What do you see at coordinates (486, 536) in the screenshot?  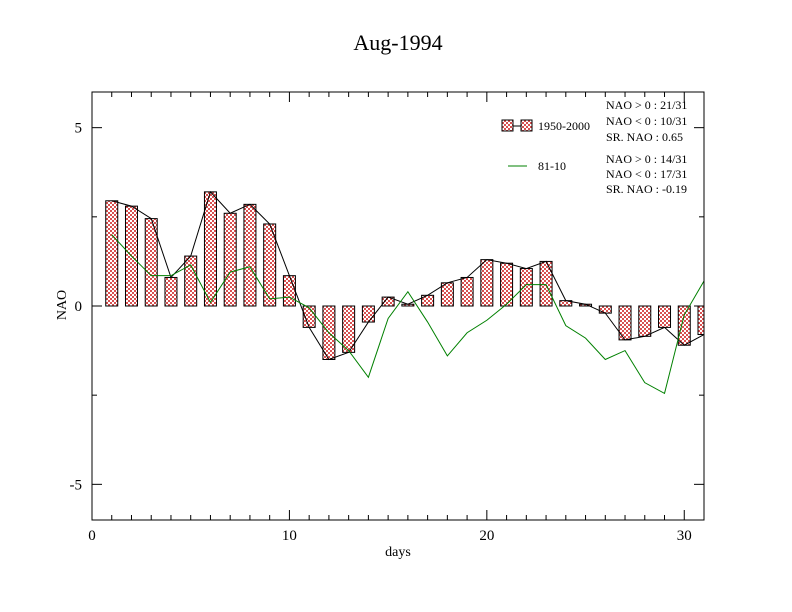 I see `x-tick-label: 20` at bounding box center [486, 536].